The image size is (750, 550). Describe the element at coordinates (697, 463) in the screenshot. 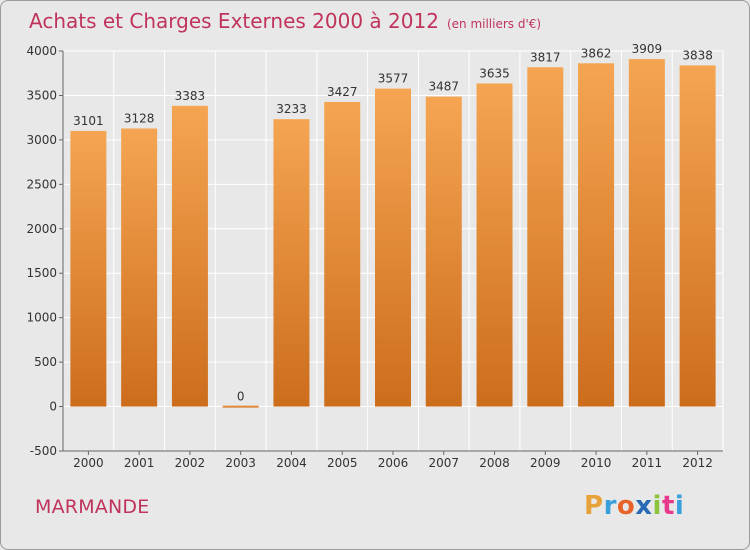

I see `x-tick-label-2012: 2012` at that location.